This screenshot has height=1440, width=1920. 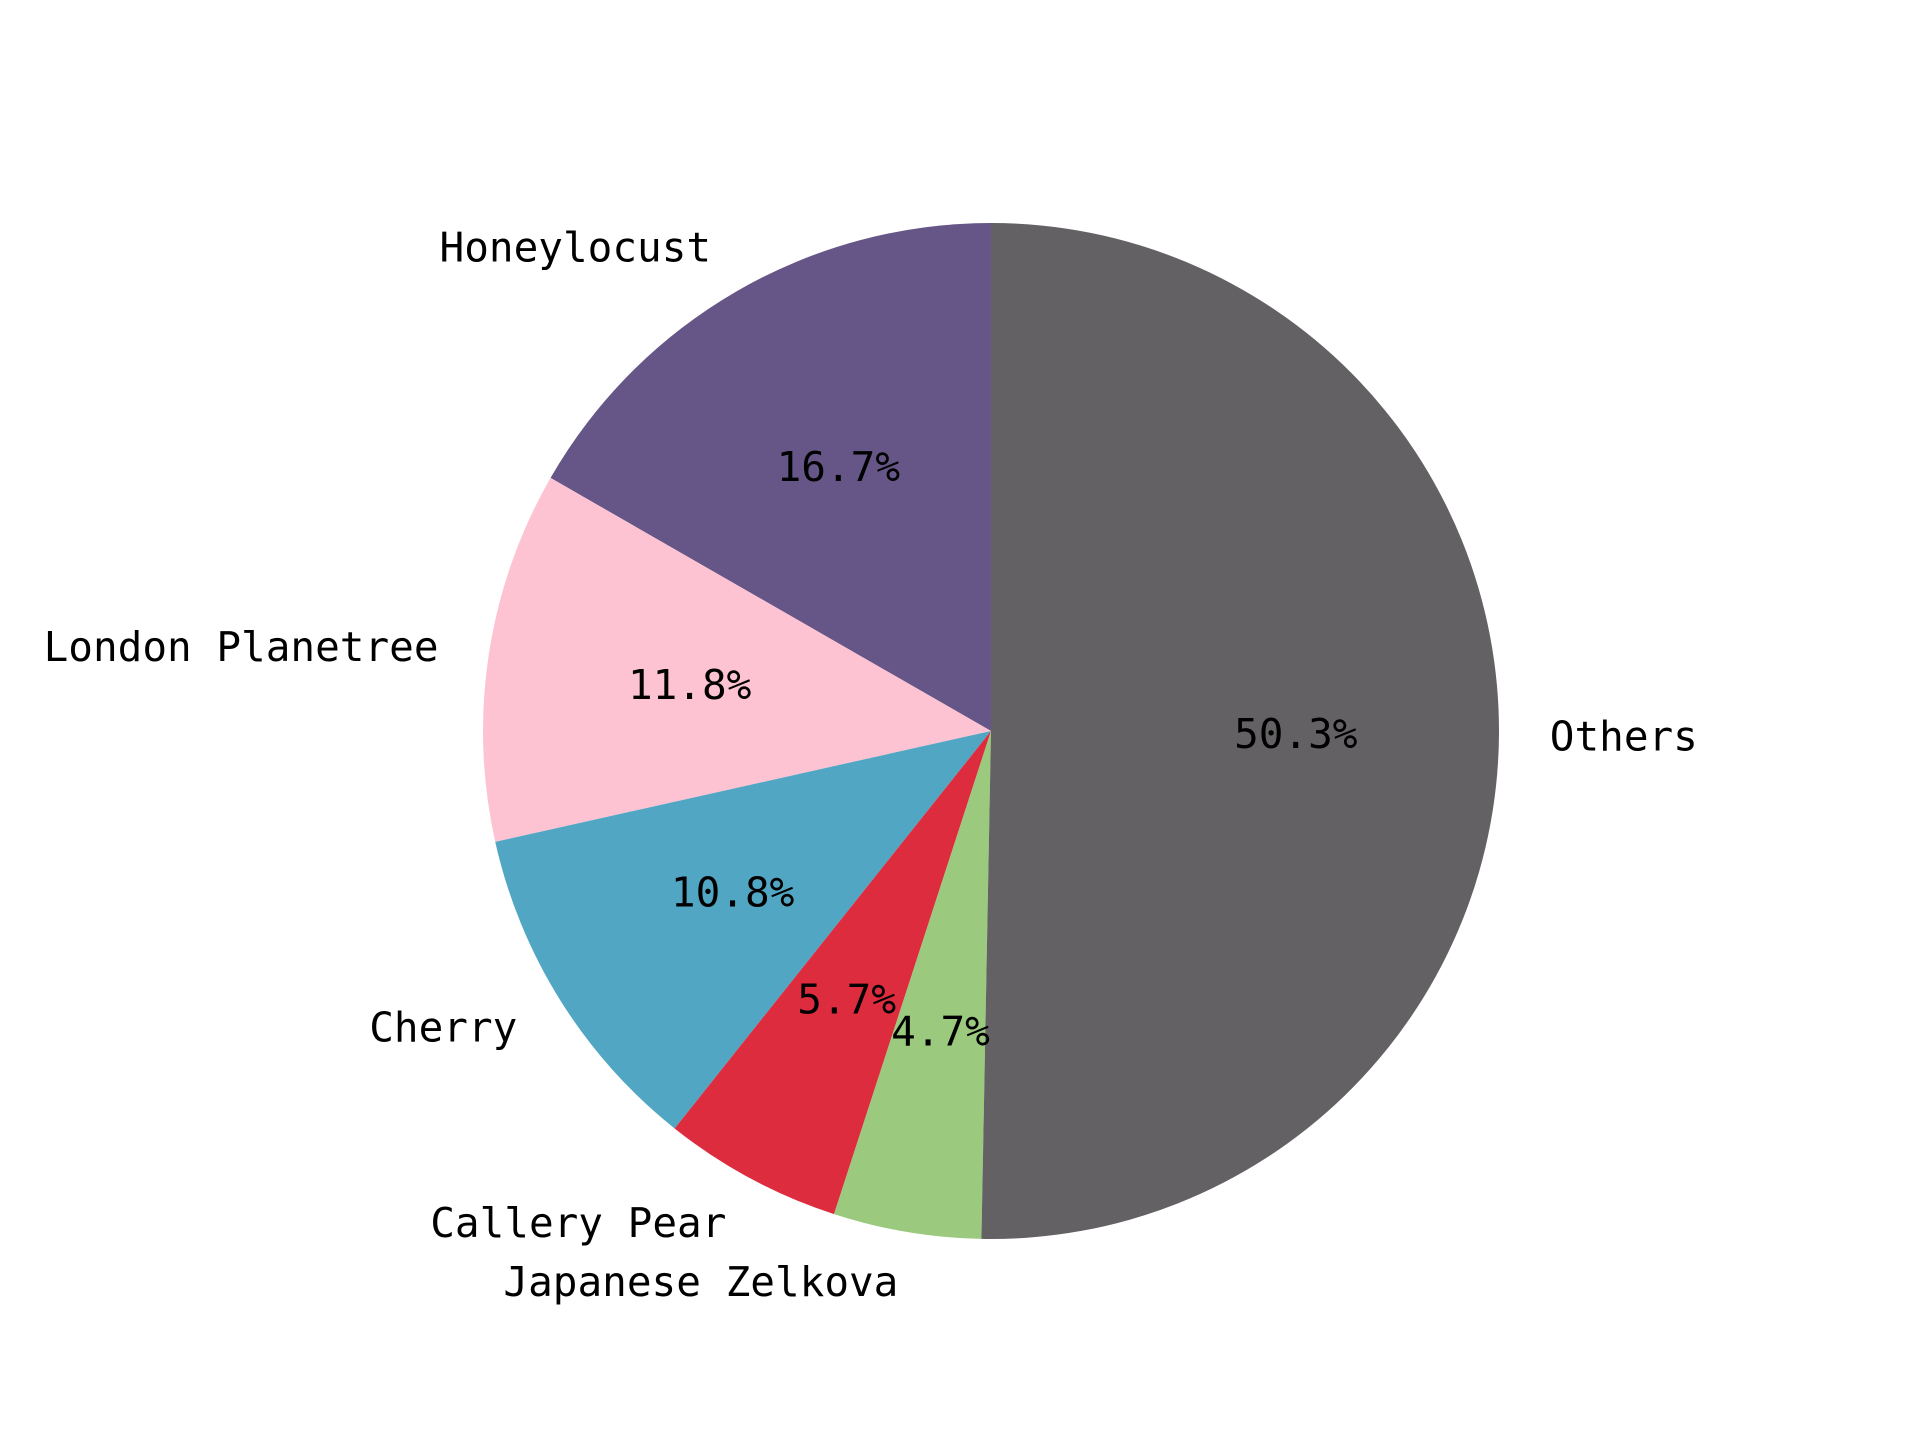 I want to click on slice-label-cherry: Cherry, so click(x=443, y=1027).